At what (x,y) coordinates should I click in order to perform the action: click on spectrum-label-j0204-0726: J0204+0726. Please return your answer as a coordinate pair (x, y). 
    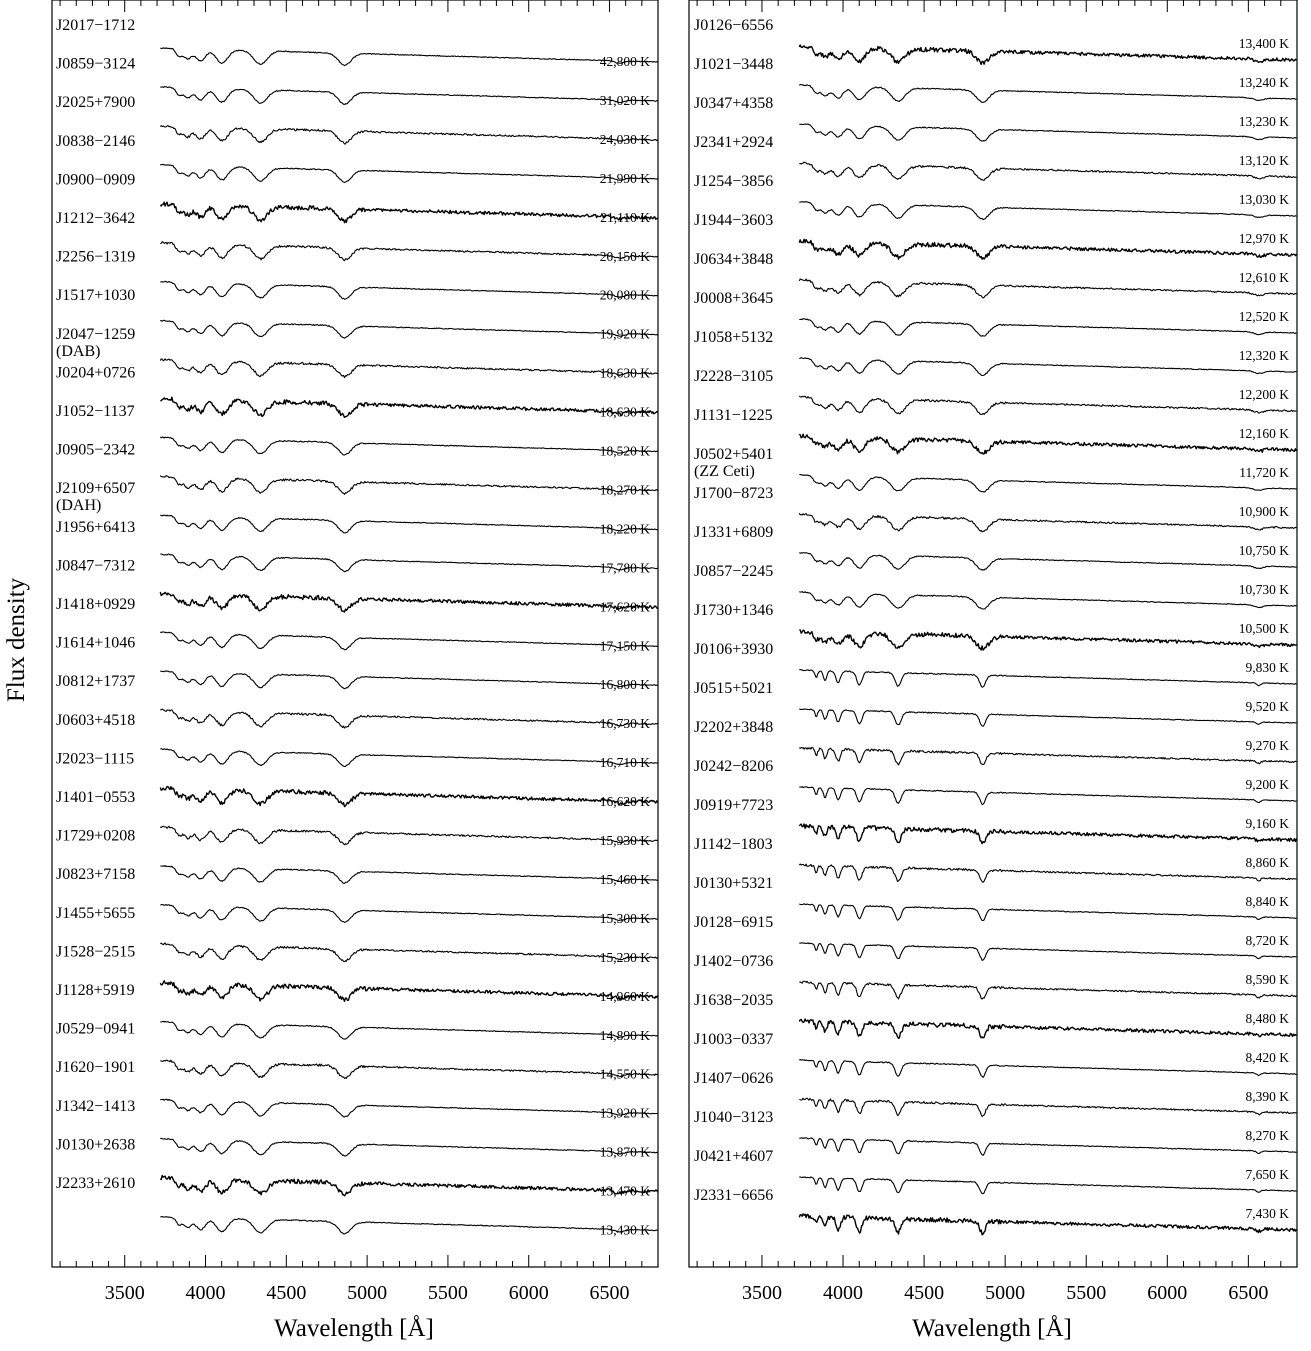
    Looking at the image, I should click on (95, 372).